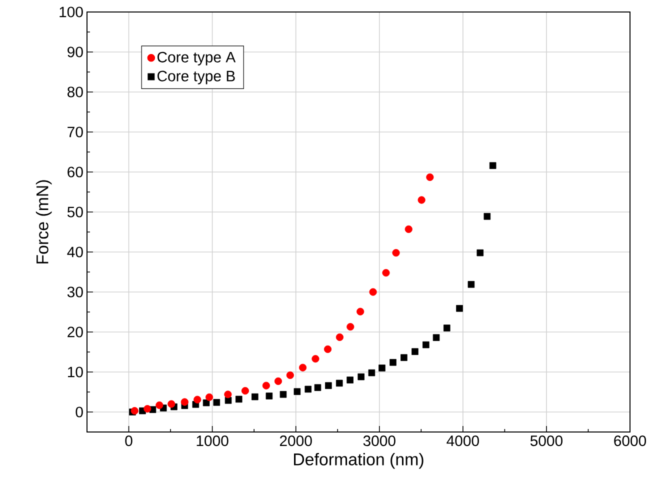 The image size is (655, 492). Describe the element at coordinates (71, 12) in the screenshot. I see `y-tick-label: 100` at that location.